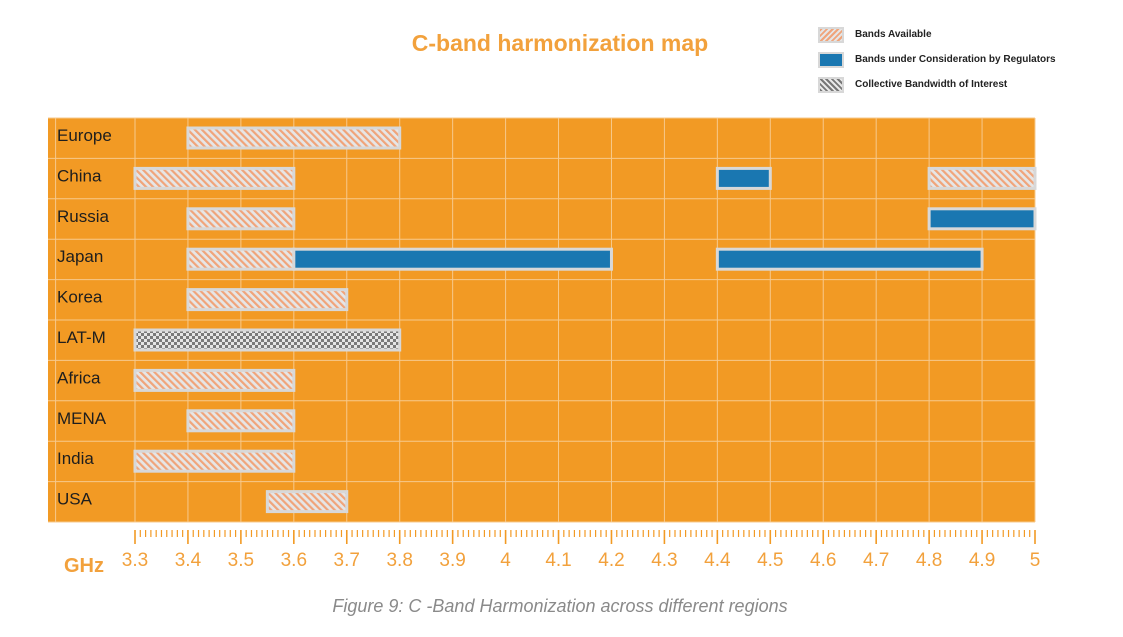 Image resolution: width=1123 pixels, height=637 pixels. I want to click on legend-label-regulators: Bands under Consideration by Regulators, so click(955, 59).